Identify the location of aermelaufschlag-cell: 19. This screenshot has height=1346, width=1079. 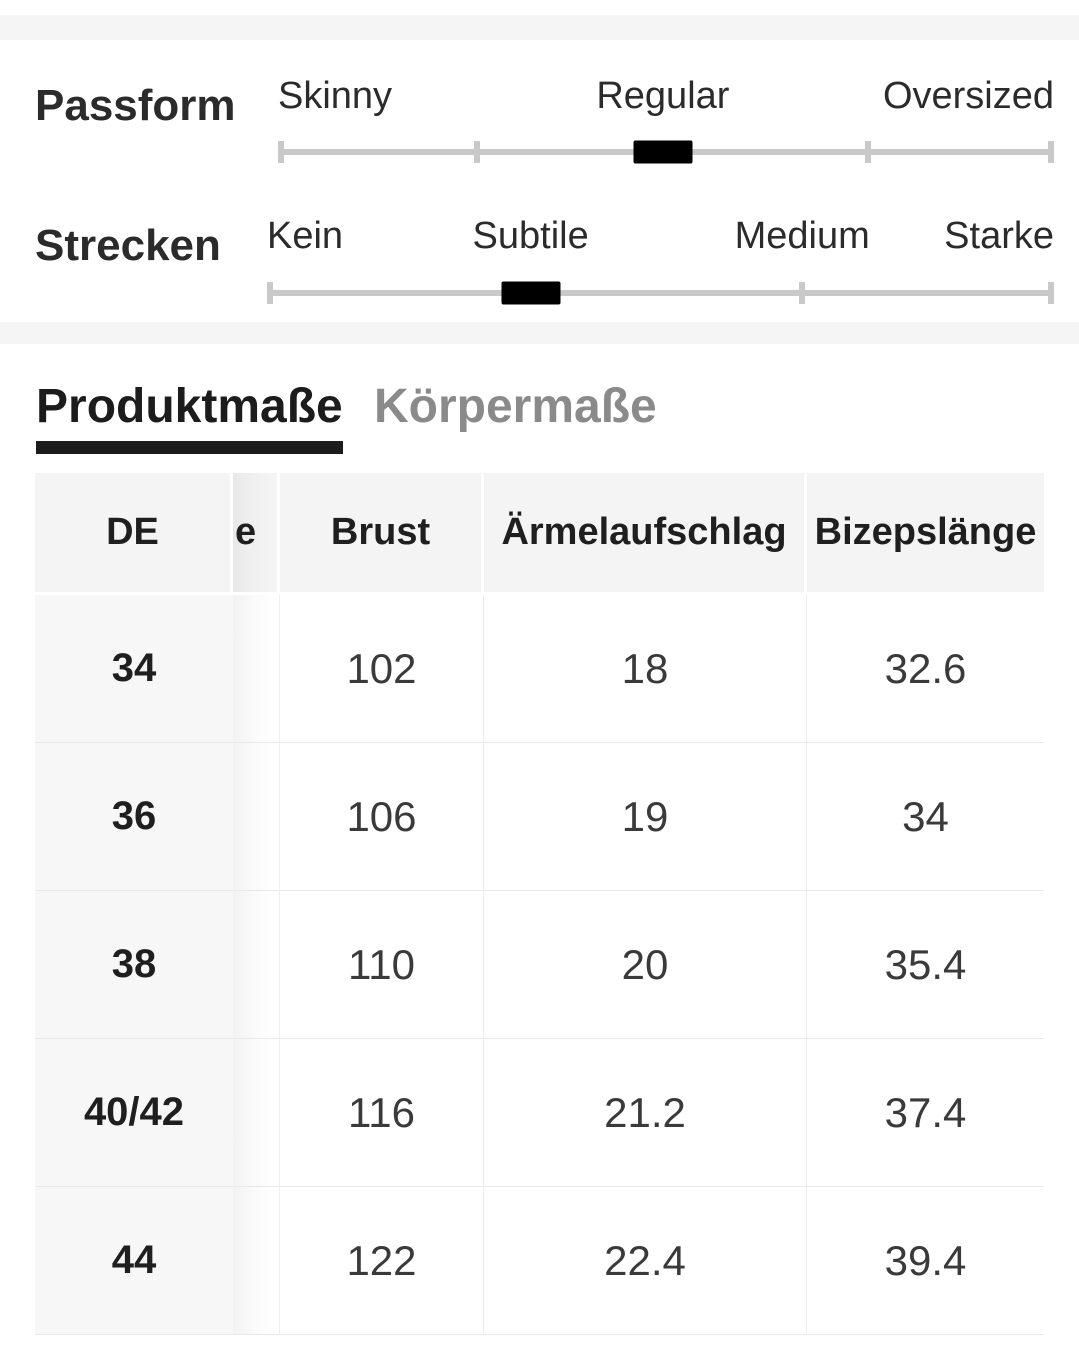
(645, 817).